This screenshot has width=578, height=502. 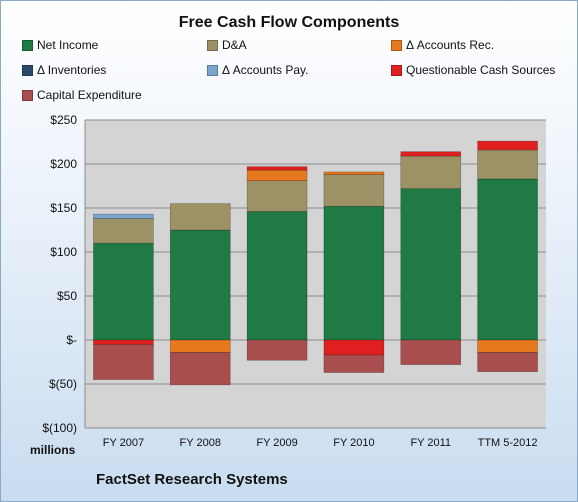 I want to click on x-tick-label: FY 2010, so click(x=353, y=443).